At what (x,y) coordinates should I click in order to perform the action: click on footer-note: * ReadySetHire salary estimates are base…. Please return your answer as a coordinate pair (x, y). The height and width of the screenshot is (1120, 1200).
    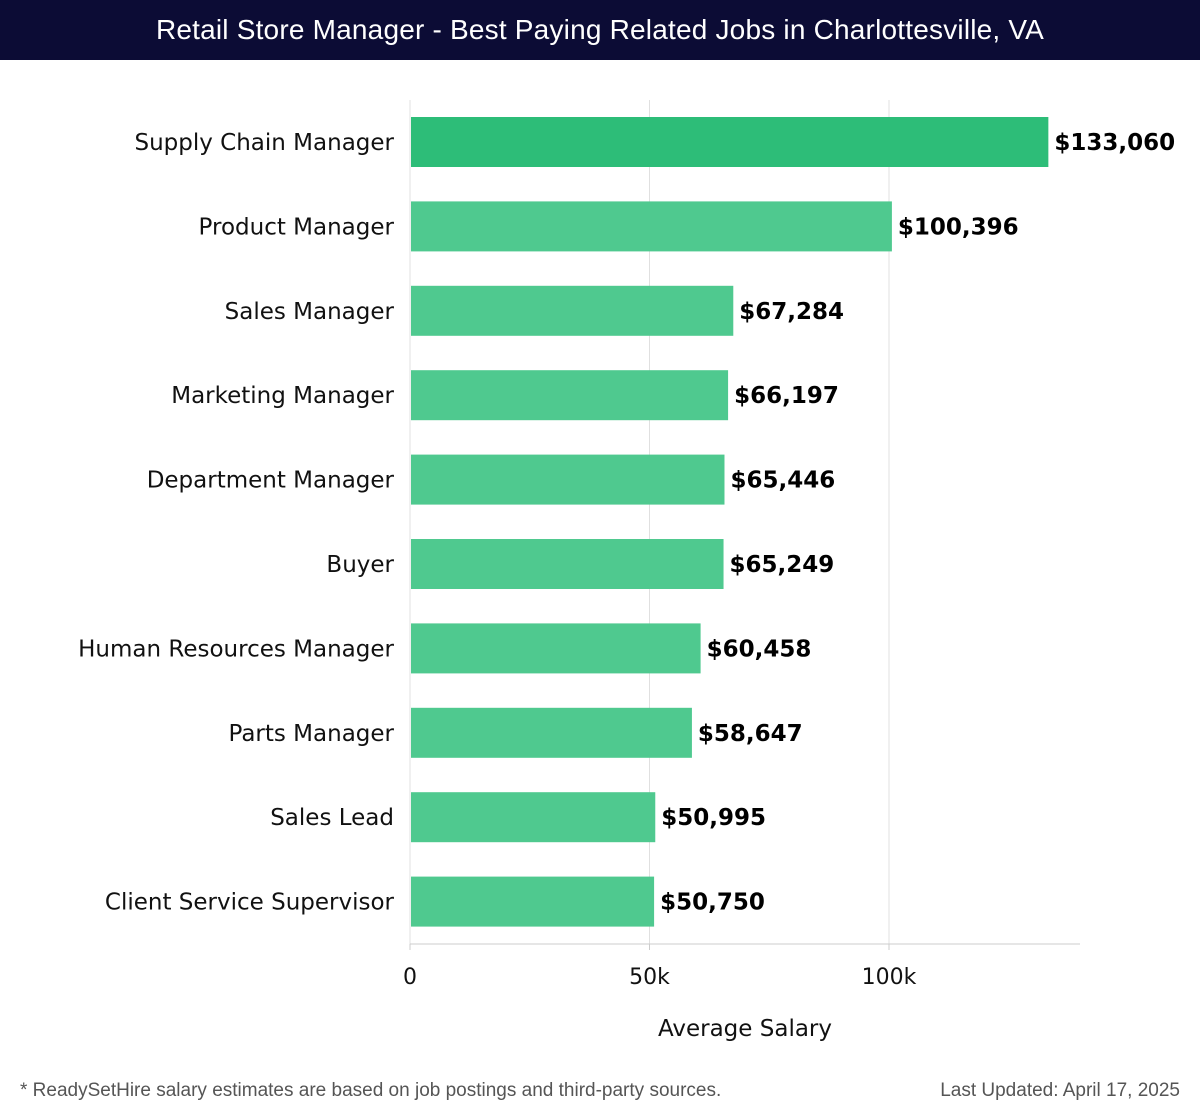
    Looking at the image, I should click on (371, 1090).